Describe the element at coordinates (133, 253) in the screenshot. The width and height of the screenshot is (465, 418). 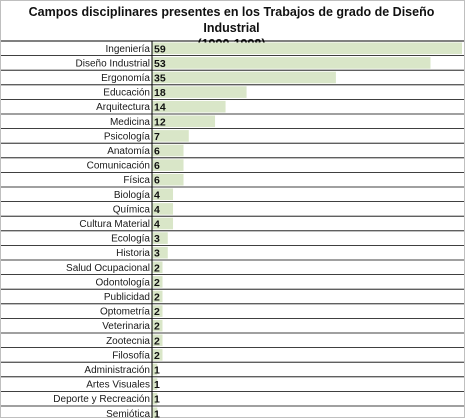
I see `category-label: Historia` at that location.